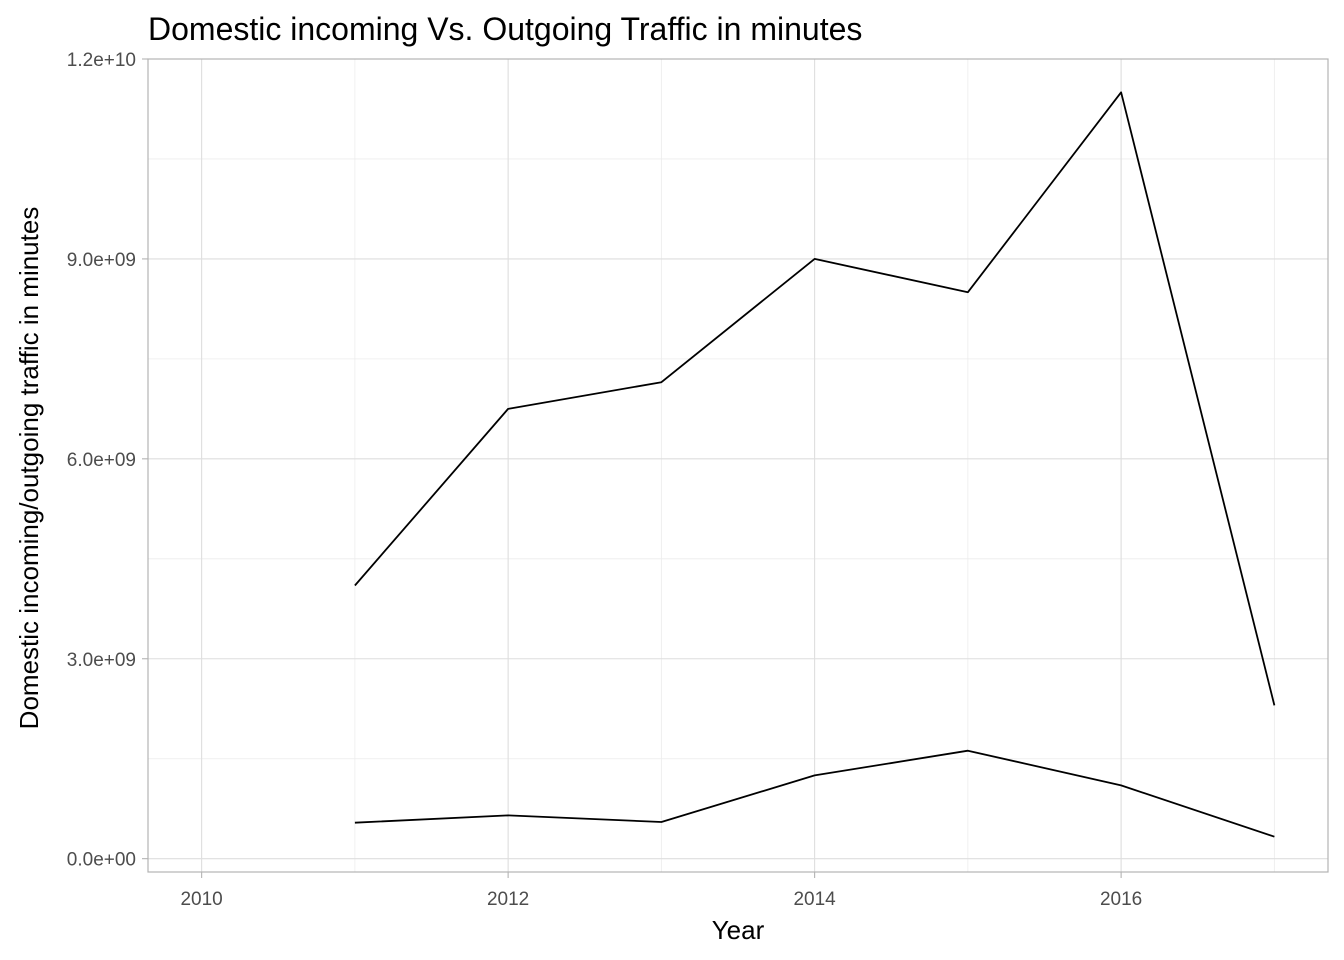 The height and width of the screenshot is (960, 1344). What do you see at coordinates (661, 891) in the screenshot?
I see `x-axis: 2010 2012 2014 2016` at bounding box center [661, 891].